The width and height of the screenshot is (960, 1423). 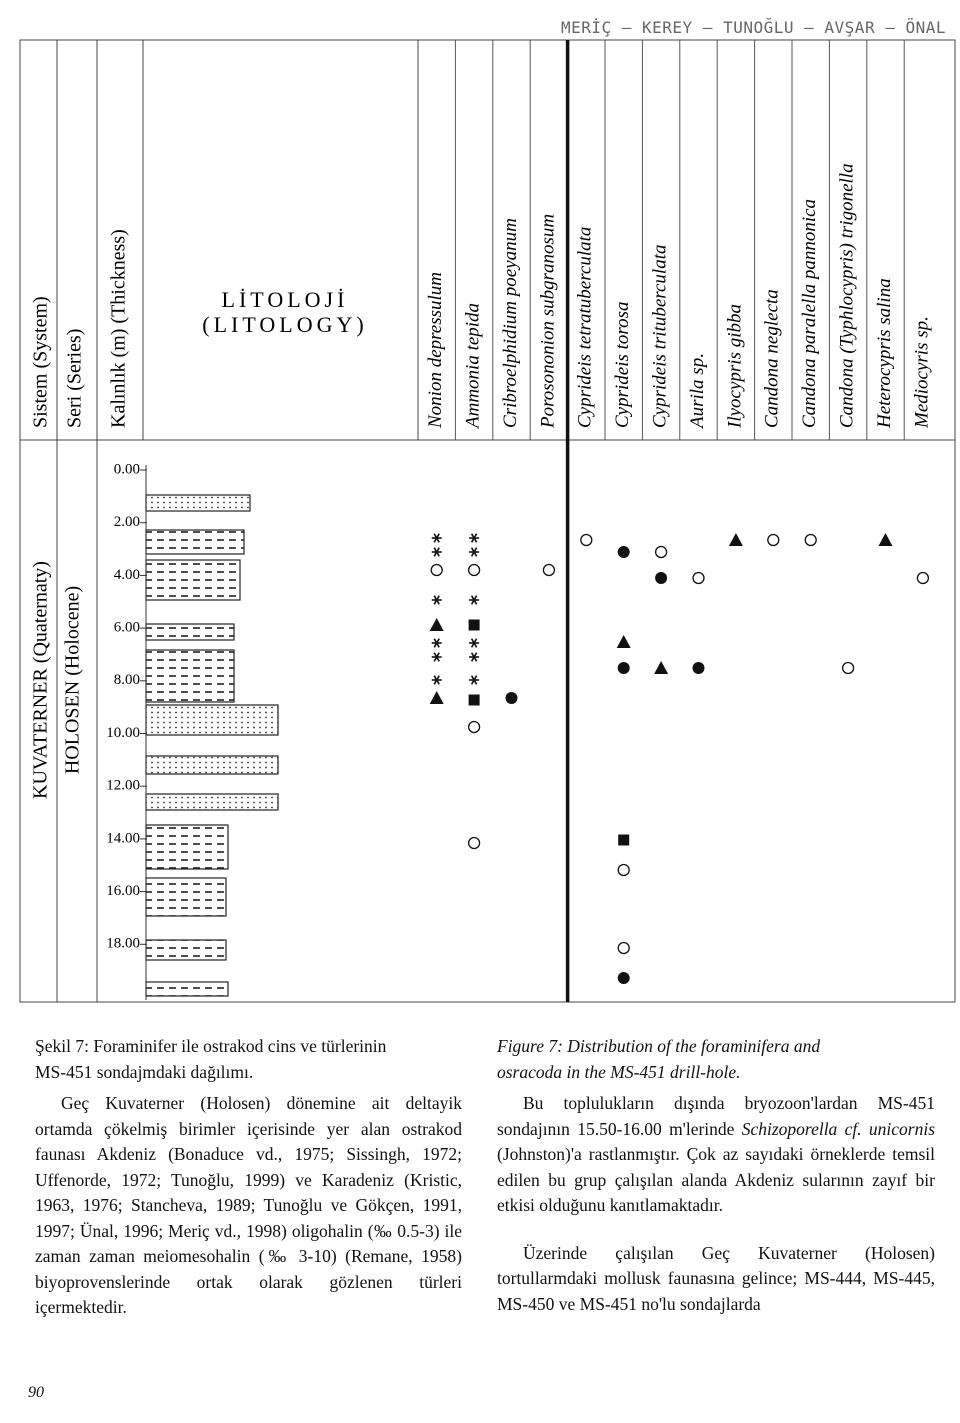 I want to click on caption-line: MS-451 sondajmdaki dağılımı., so click(x=144, y=1071).